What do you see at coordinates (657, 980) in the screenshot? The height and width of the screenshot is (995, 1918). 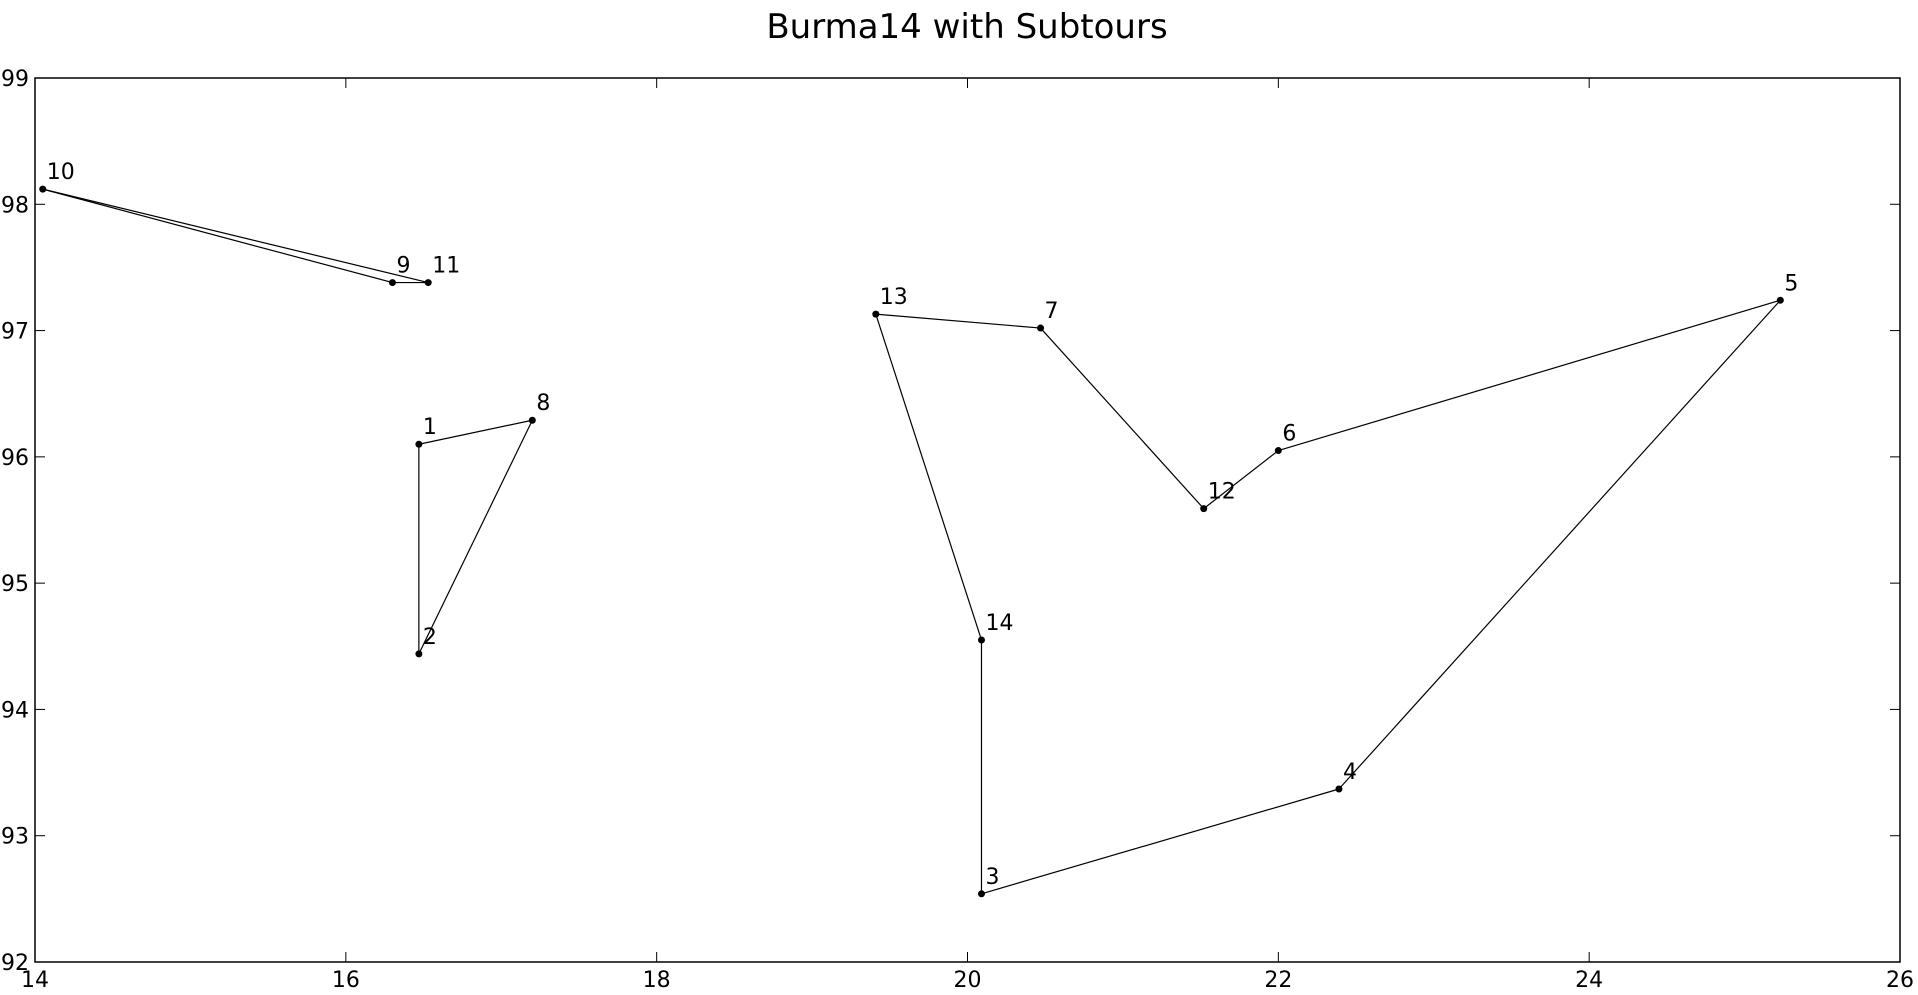 I see `x-tick-label: 18` at bounding box center [657, 980].